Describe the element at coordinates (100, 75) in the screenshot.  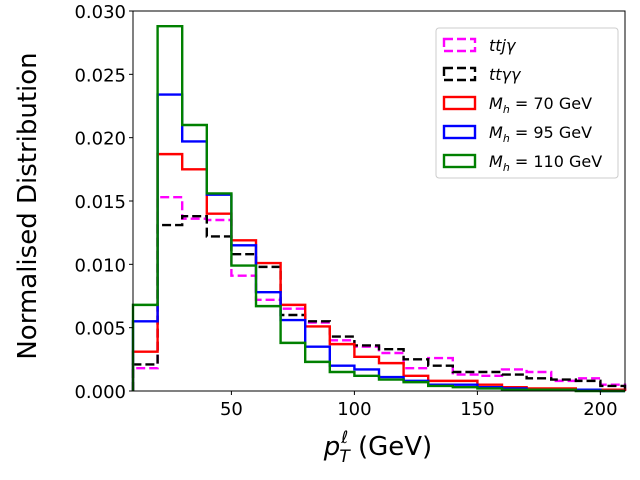
I see `y-tick-label: 0.025` at that location.